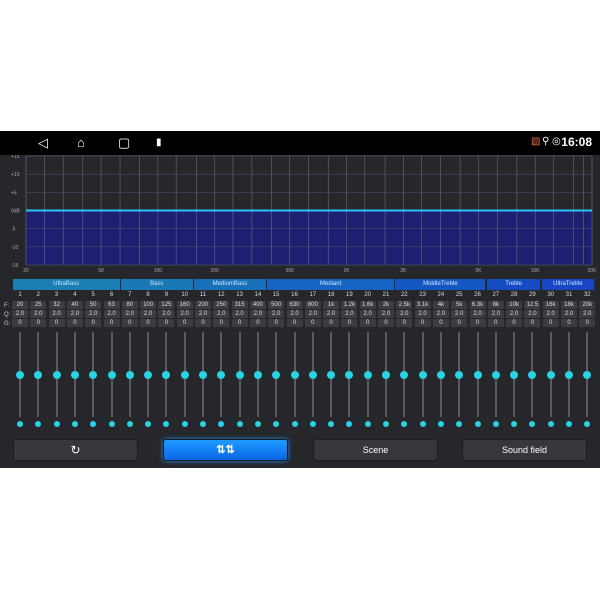 The width and height of the screenshot is (600, 600). Describe the element at coordinates (569, 305) in the screenshot. I see `frequency-field: 18k` at that location.